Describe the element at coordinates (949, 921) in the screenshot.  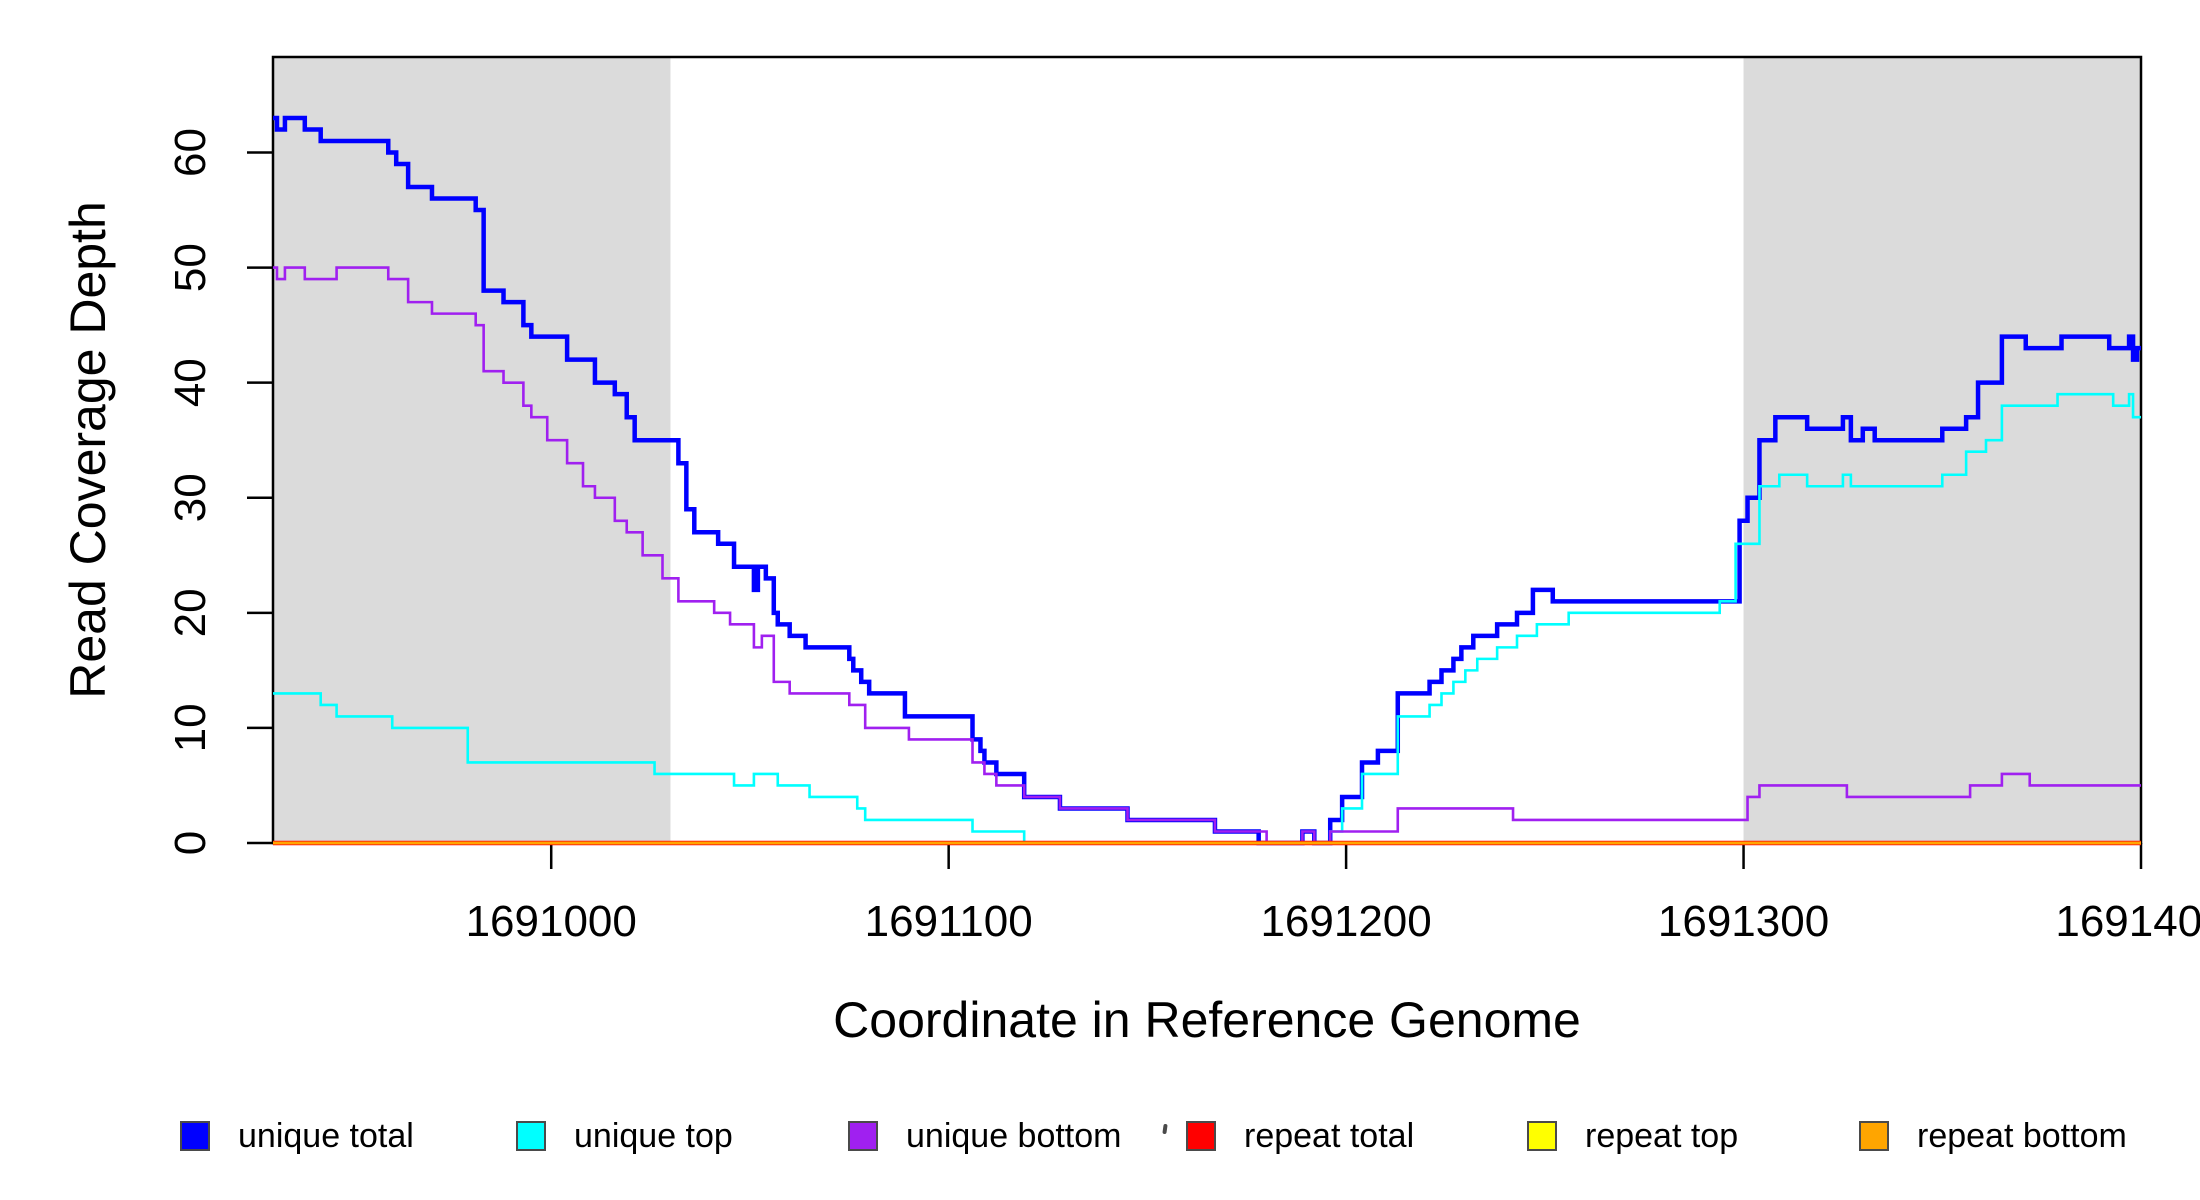
I see `x-tick-label: 1691100` at that location.